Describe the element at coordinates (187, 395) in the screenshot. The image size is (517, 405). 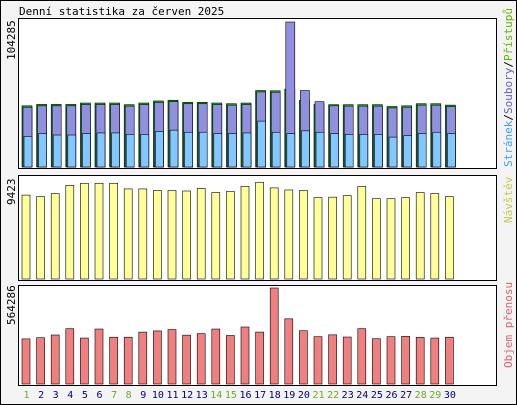
I see `day-label-12: 12` at that location.